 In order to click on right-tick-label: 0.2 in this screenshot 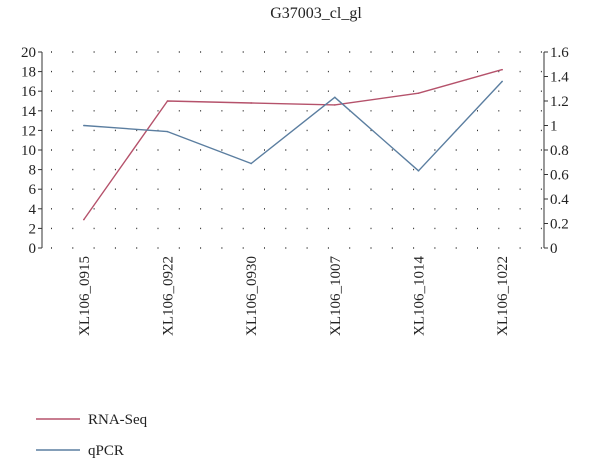, I will do `click(559, 225)`.